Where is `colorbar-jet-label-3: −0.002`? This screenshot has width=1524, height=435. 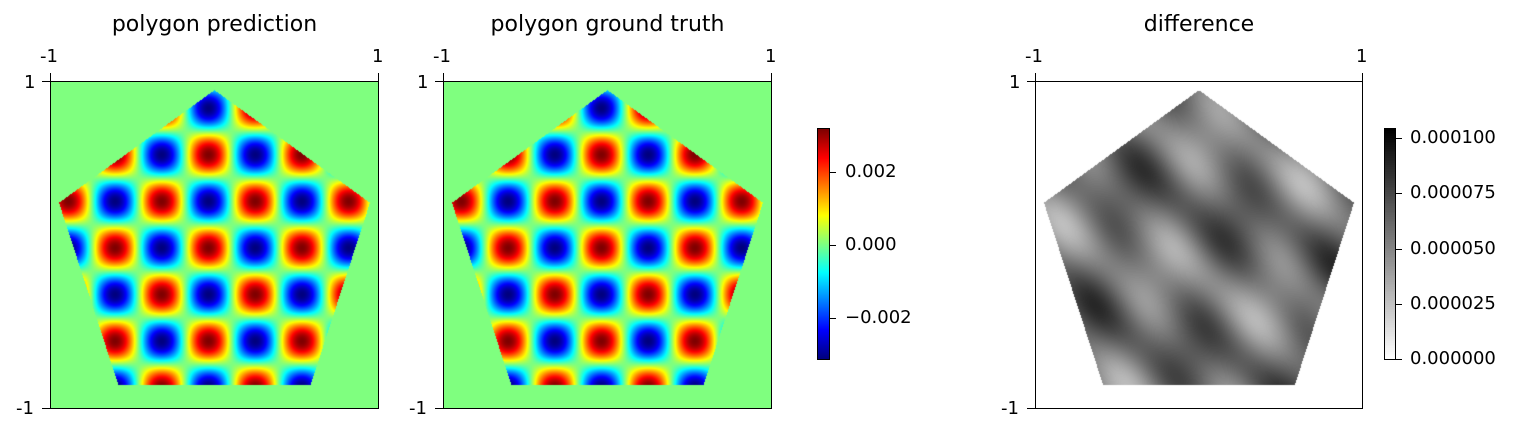
colorbar-jet-label-3: −0.002 is located at coordinates (878, 317).